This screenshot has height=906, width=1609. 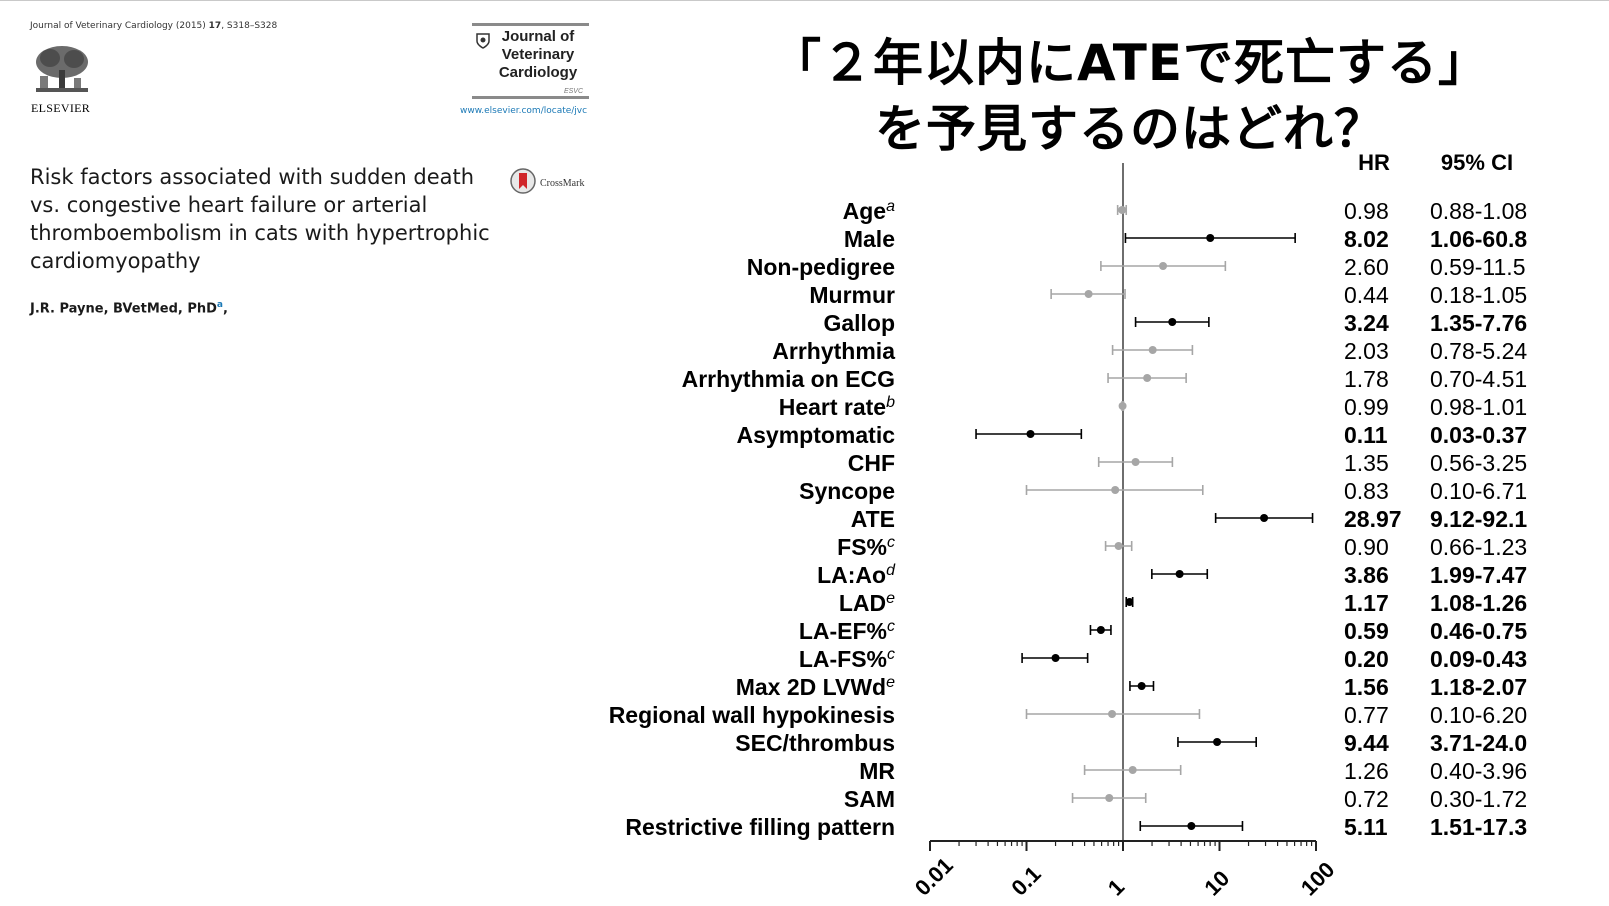 I want to click on hr-value: 0.90, so click(x=1366, y=547).